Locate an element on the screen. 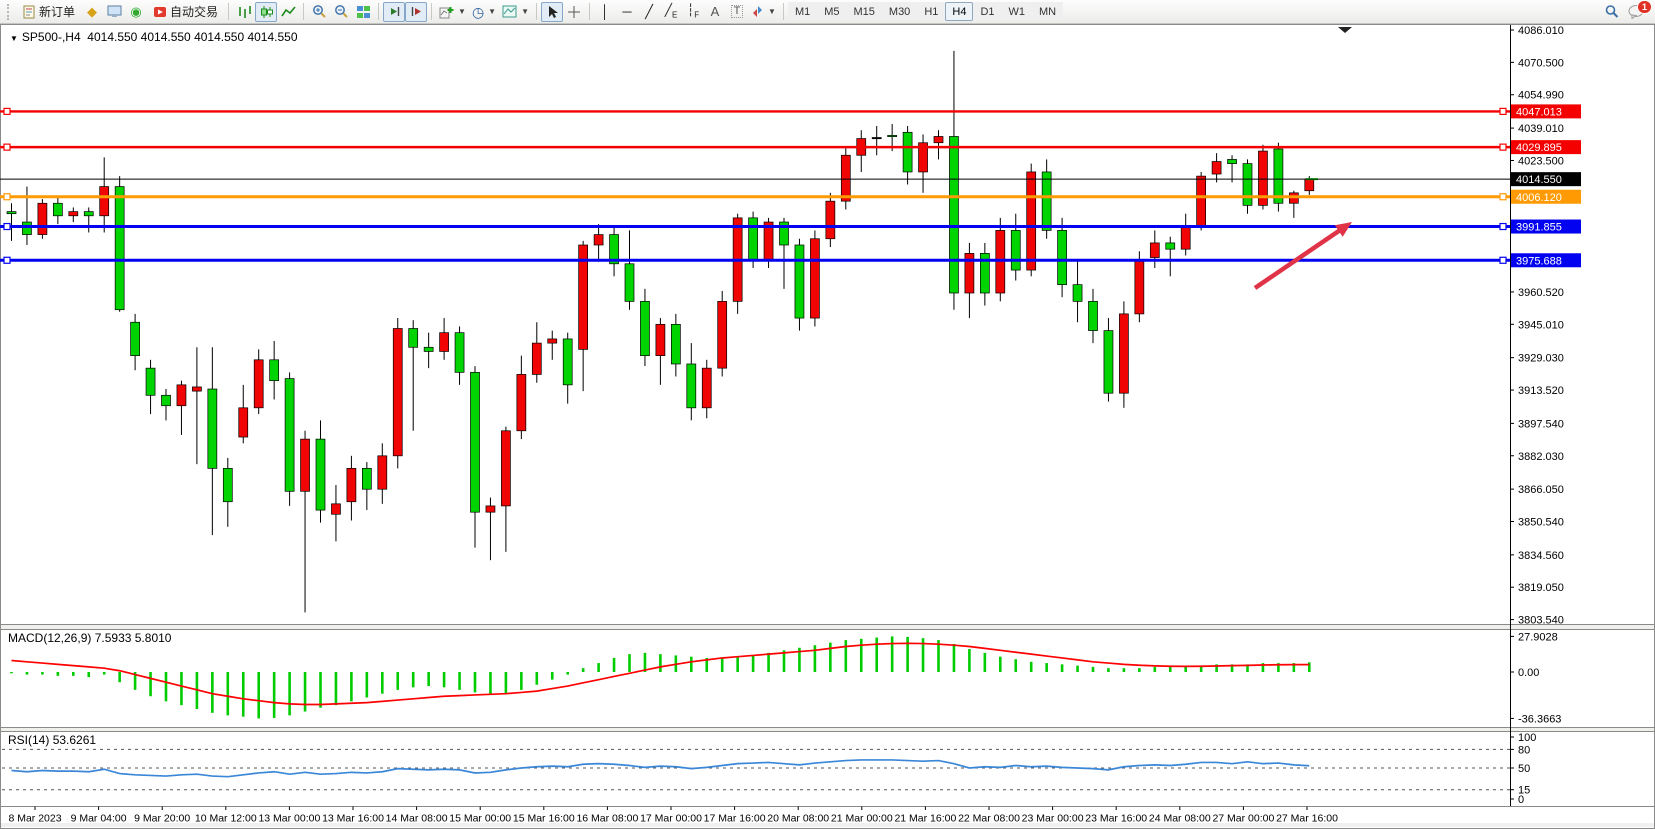  symbol-period-label: SP500-,H4 is located at coordinates (51, 37).